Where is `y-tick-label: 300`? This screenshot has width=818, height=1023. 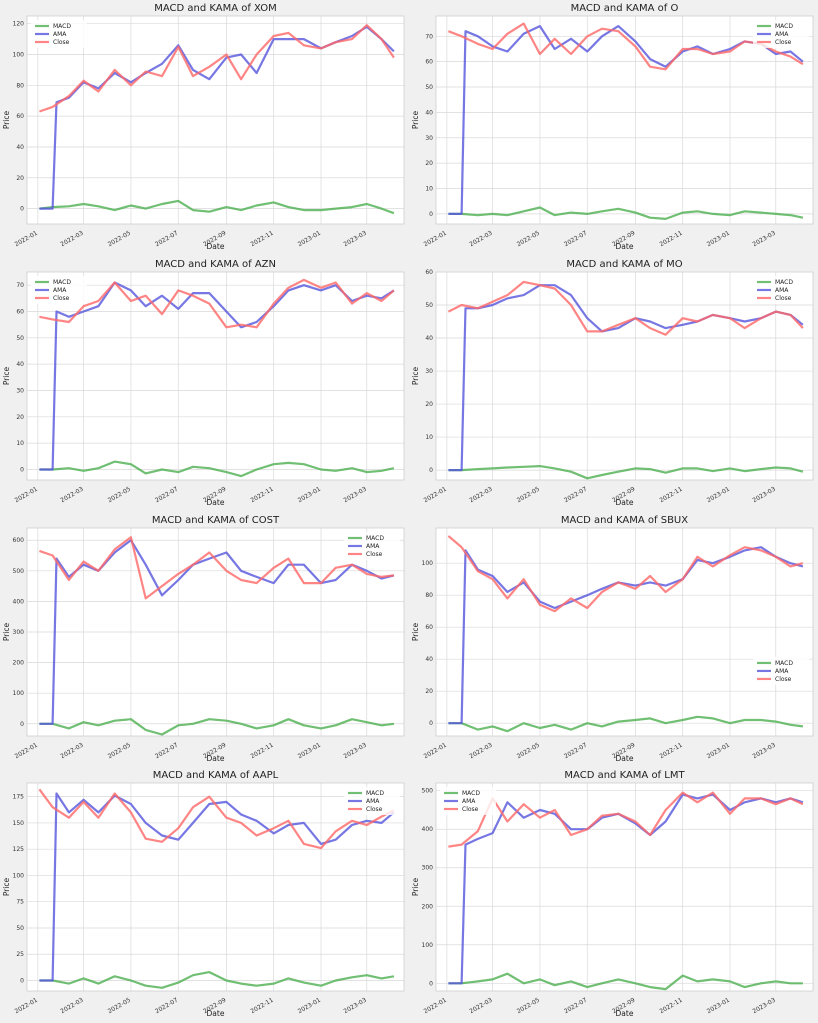 y-tick-label: 300 is located at coordinates (19, 632).